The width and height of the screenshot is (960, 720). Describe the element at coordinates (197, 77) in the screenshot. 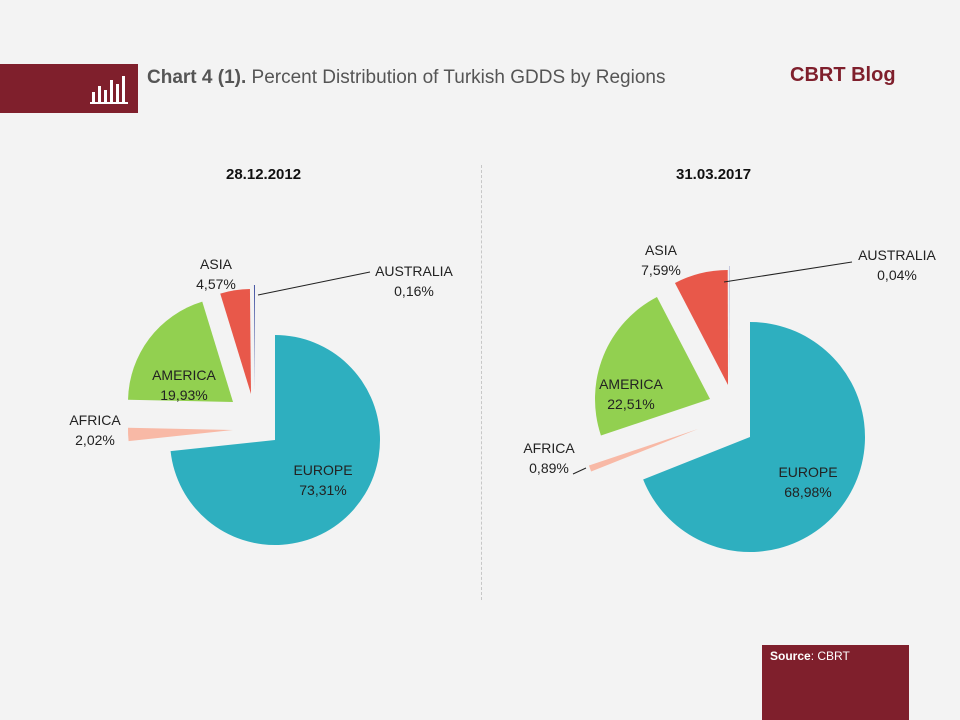

I see `title-bold: Chart 4 (1).` at that location.